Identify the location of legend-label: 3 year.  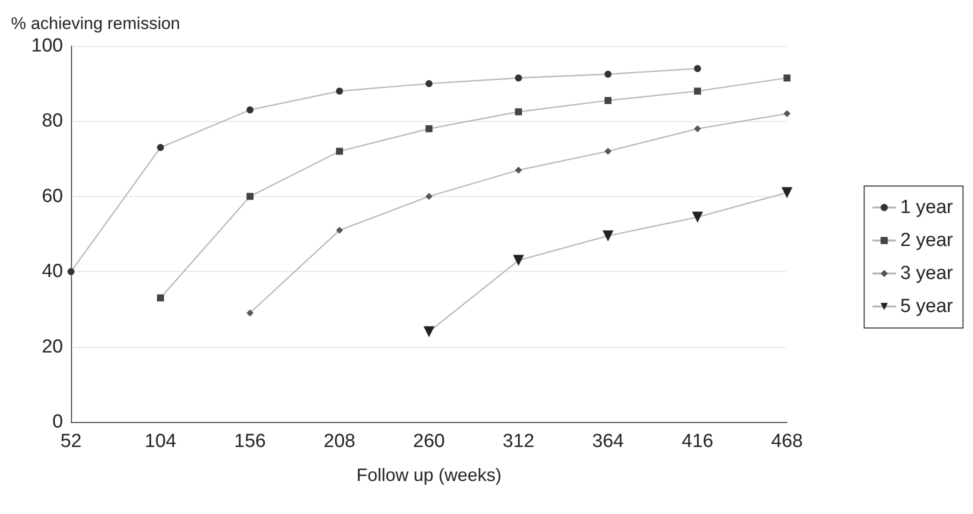
(927, 273).